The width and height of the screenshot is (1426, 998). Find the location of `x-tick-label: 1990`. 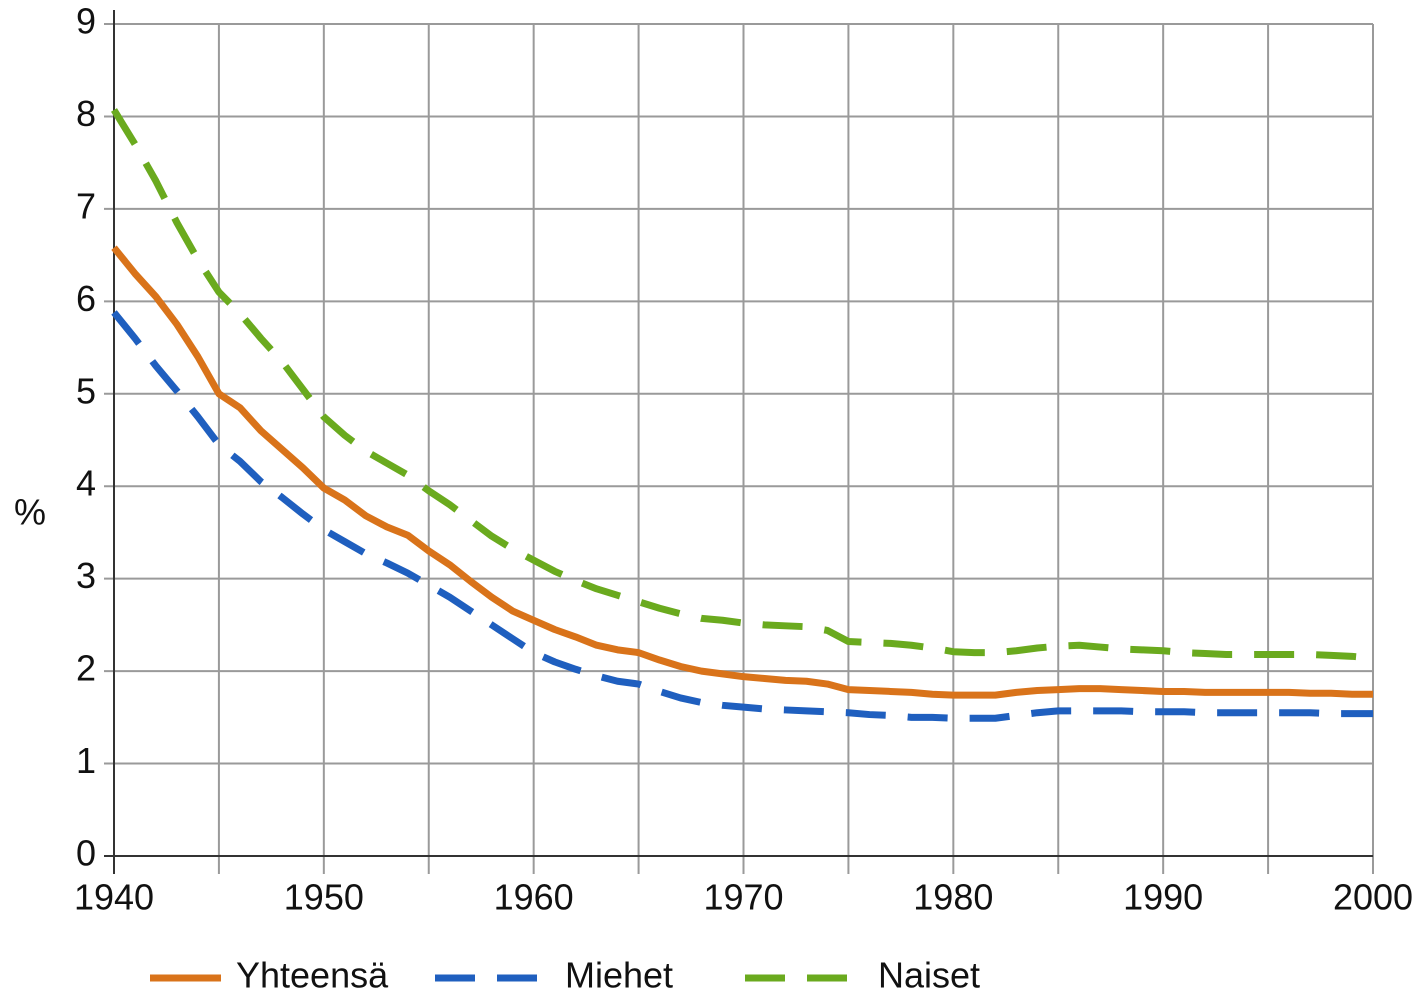

x-tick-label: 1990 is located at coordinates (1163, 897).